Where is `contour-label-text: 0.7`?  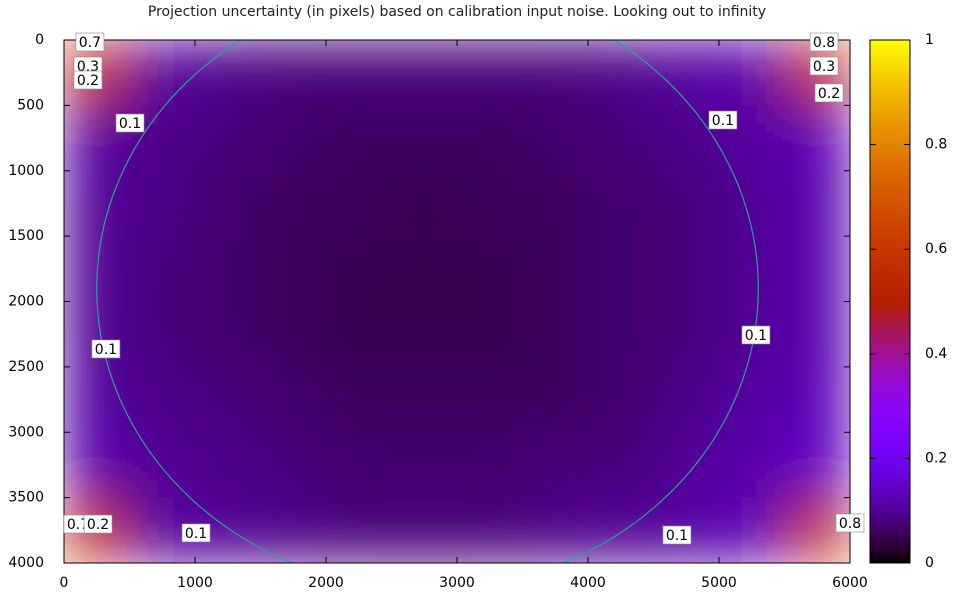 contour-label-text: 0.7 is located at coordinates (90, 43).